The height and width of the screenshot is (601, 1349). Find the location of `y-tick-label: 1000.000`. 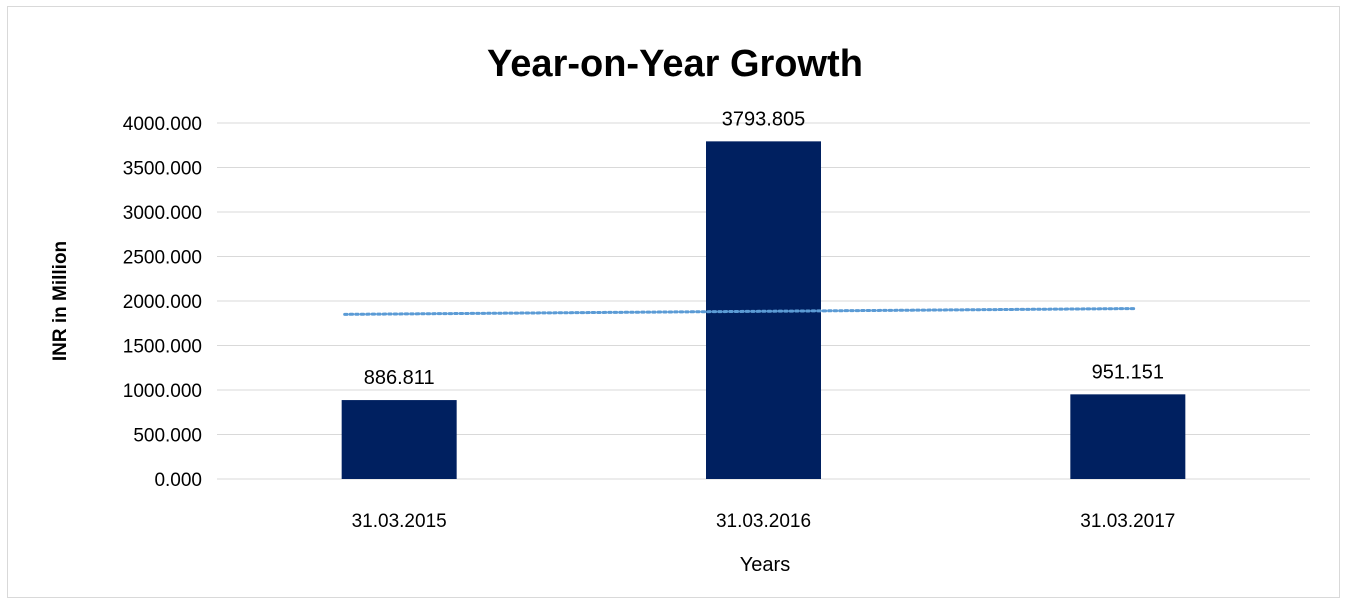

y-tick-label: 1000.000 is located at coordinates (162, 391).